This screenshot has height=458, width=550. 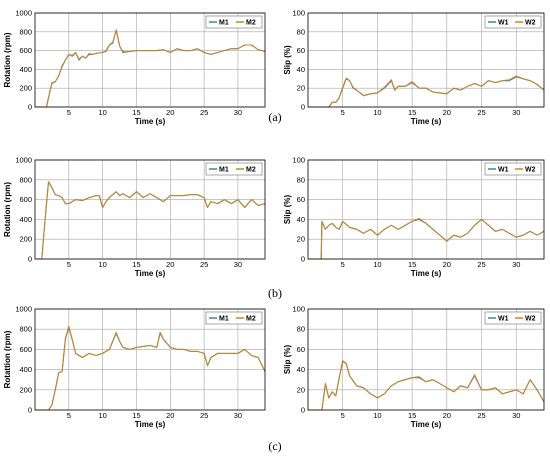 I want to click on panel-label: (b), so click(x=275, y=293).